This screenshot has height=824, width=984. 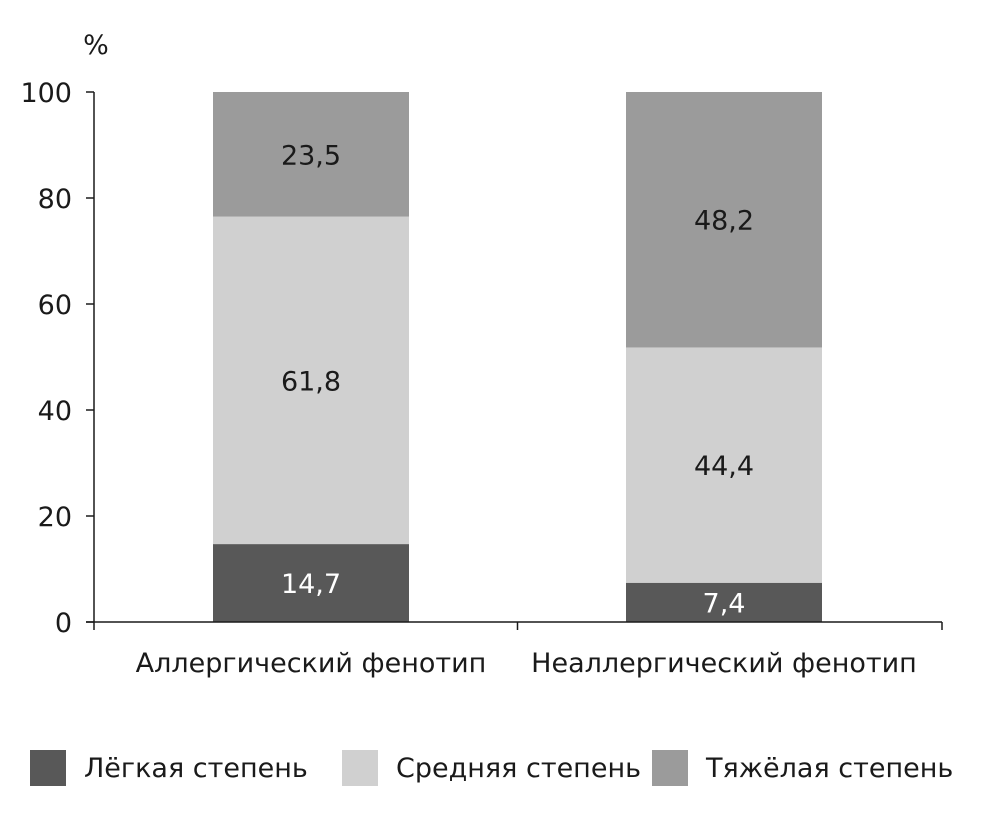 What do you see at coordinates (724, 663) in the screenshot?
I see `x-category-label: Неаллергический фенотип` at bounding box center [724, 663].